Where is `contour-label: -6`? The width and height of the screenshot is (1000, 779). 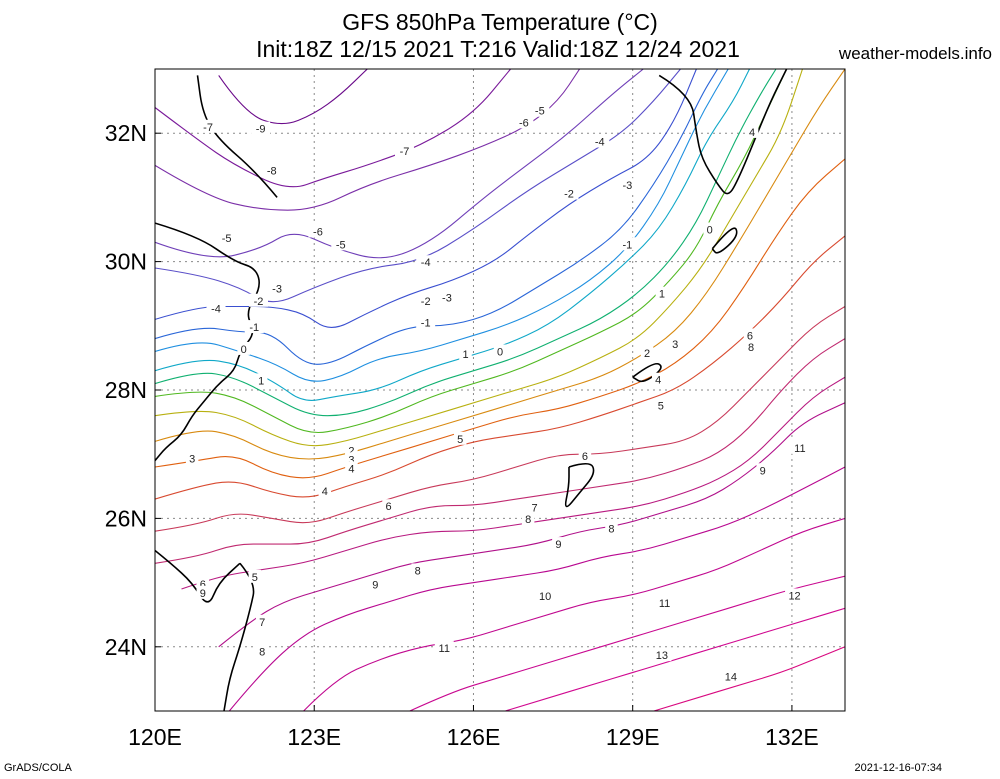 contour-label: -6 is located at coordinates (318, 232).